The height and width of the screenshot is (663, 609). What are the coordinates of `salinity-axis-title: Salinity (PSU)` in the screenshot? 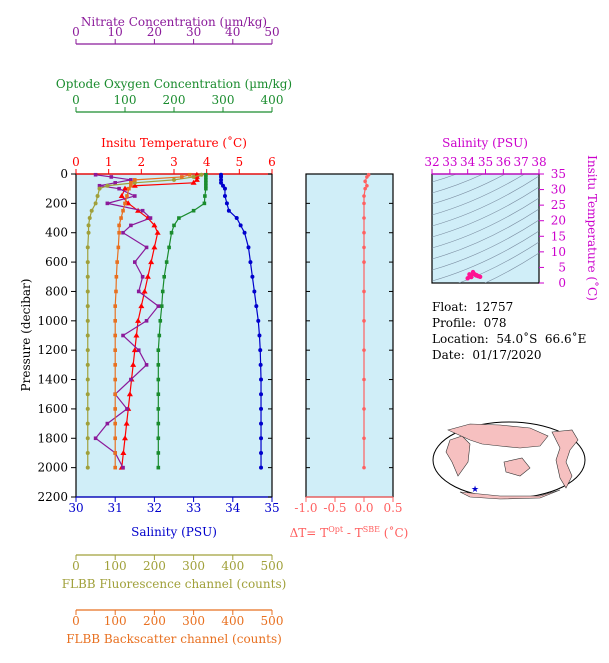 It's located at (174, 532).